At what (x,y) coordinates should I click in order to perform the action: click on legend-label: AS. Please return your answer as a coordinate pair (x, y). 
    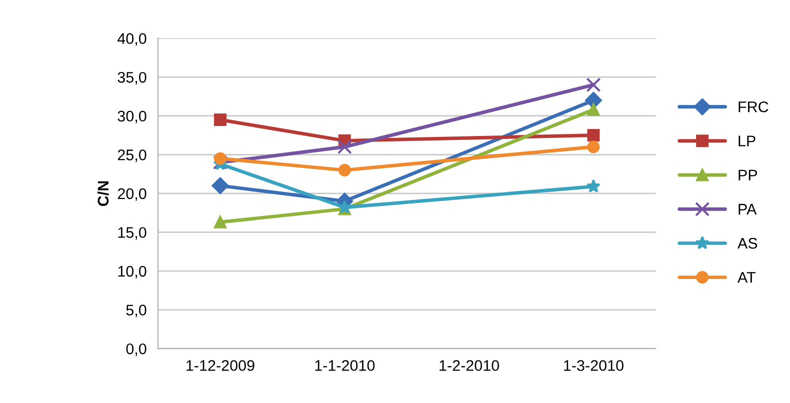
    Looking at the image, I should click on (747, 243).